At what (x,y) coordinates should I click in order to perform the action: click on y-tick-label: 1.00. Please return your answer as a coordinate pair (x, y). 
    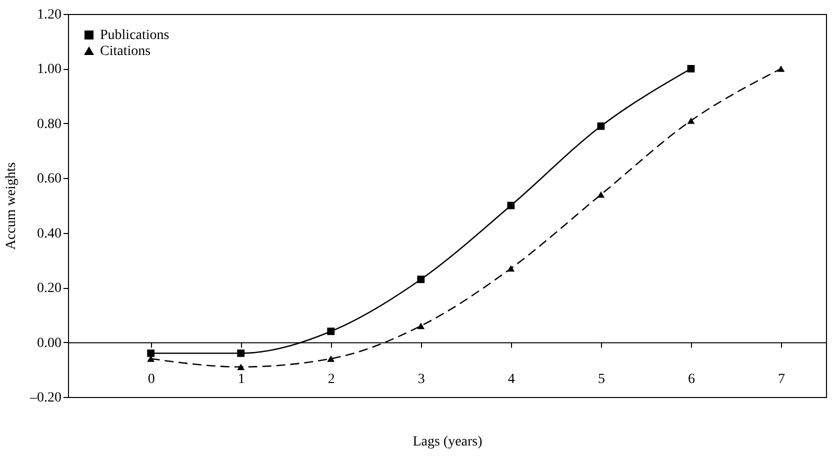
    Looking at the image, I should click on (49, 70).